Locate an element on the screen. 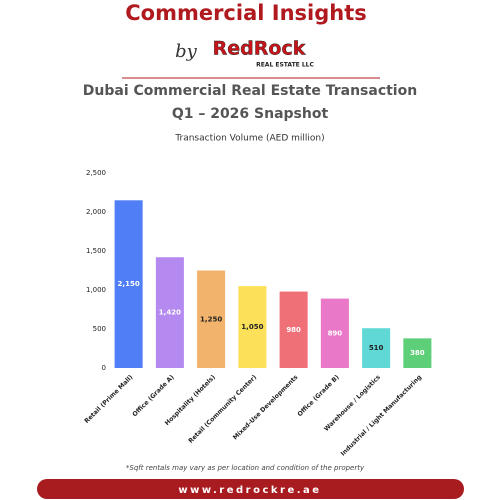  logo-subtitle: REAL ESTATE LLC is located at coordinates (285, 65).